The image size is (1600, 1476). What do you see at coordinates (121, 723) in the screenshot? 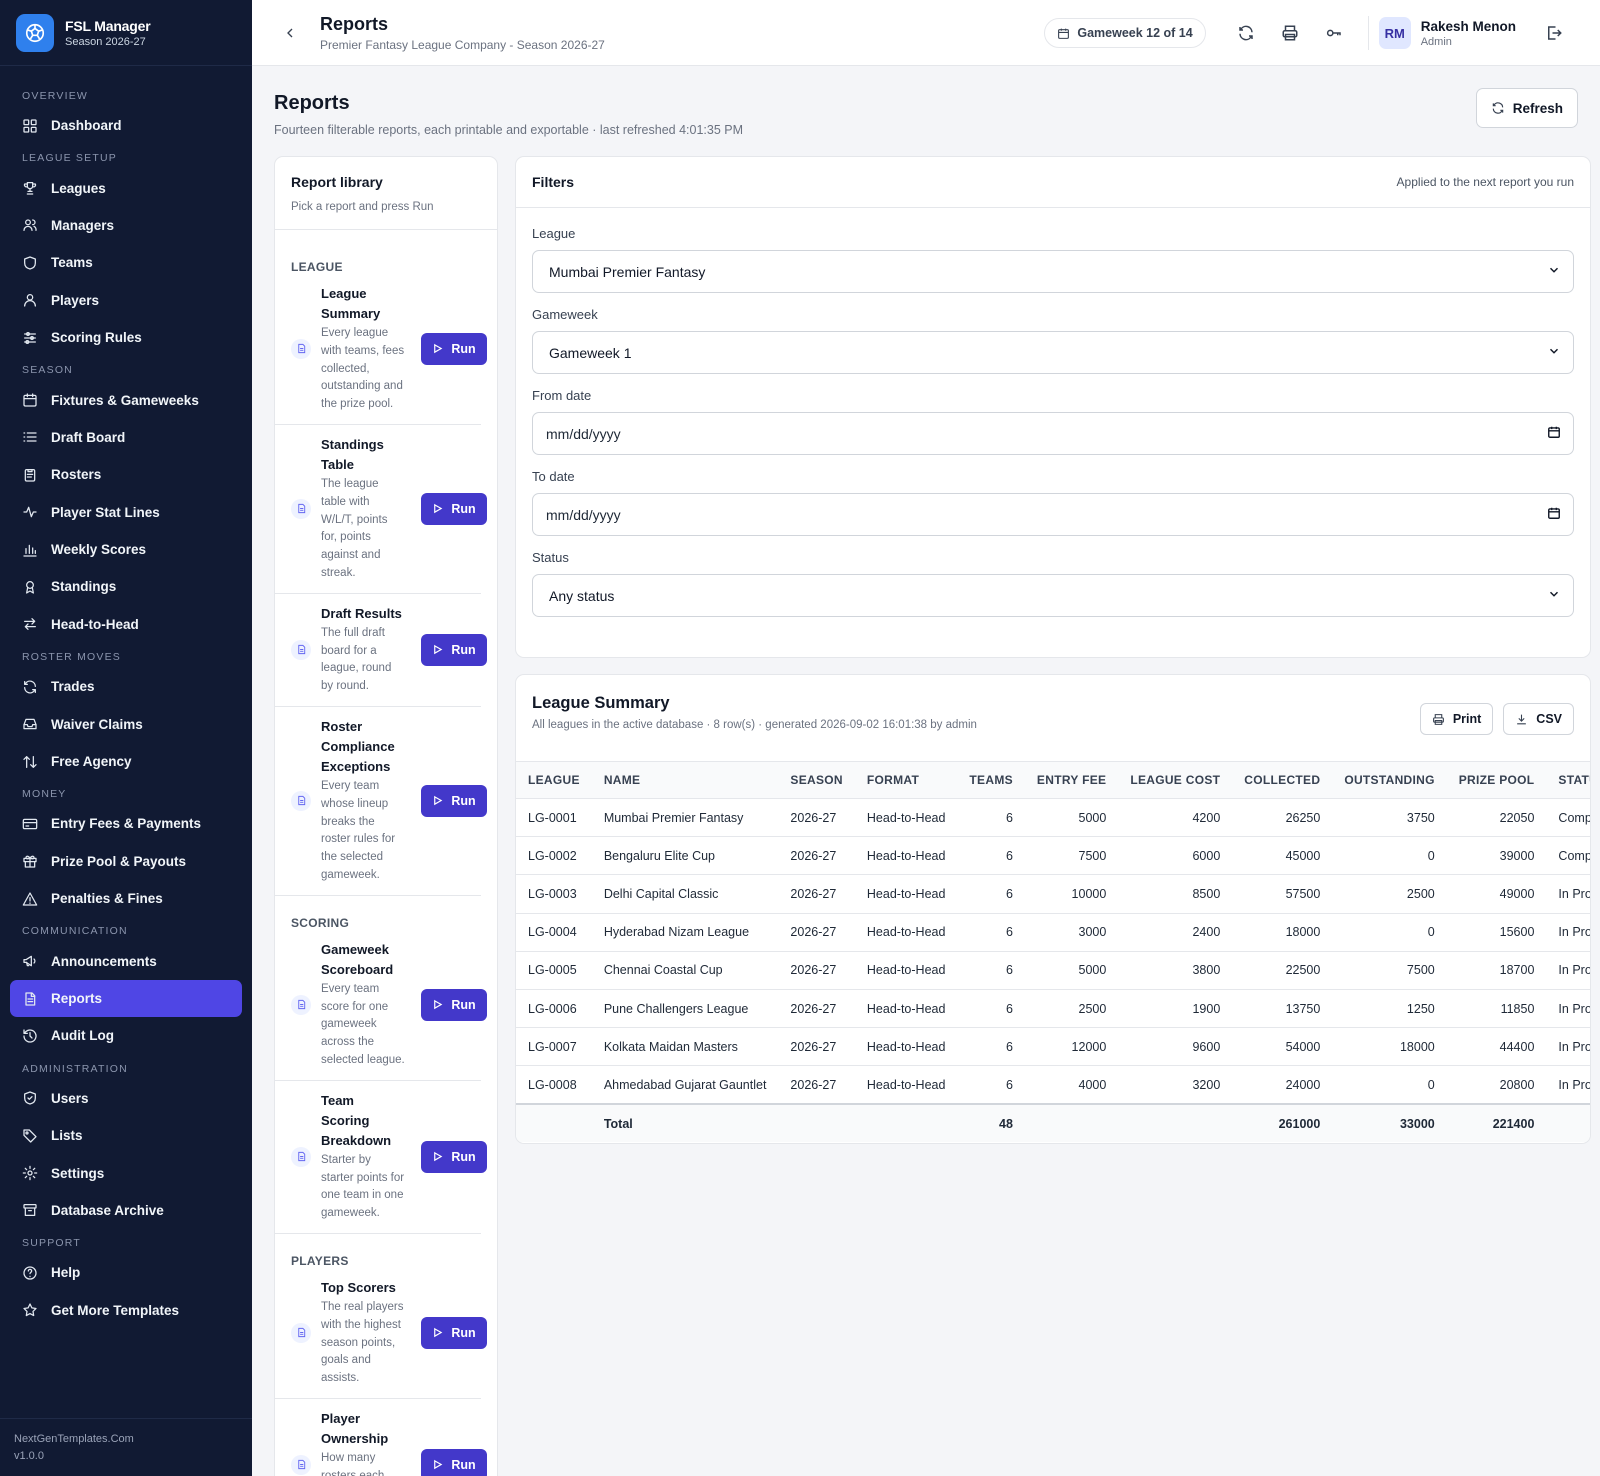
I see `sidebar-item-waiver-claims: Waiver Claims` at bounding box center [121, 723].